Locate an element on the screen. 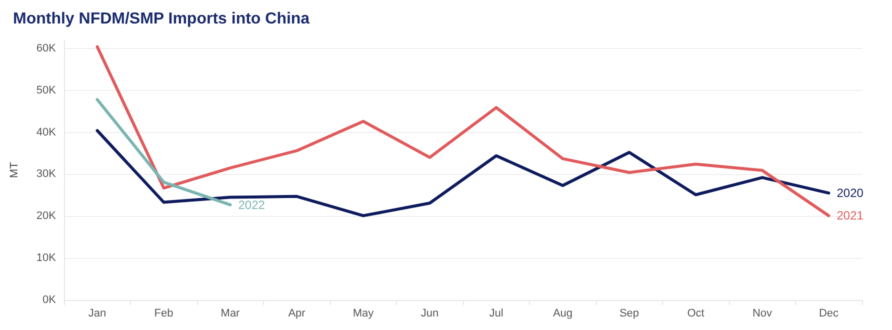 This screenshot has width=892, height=330. series-label: 2021 is located at coordinates (850, 215).